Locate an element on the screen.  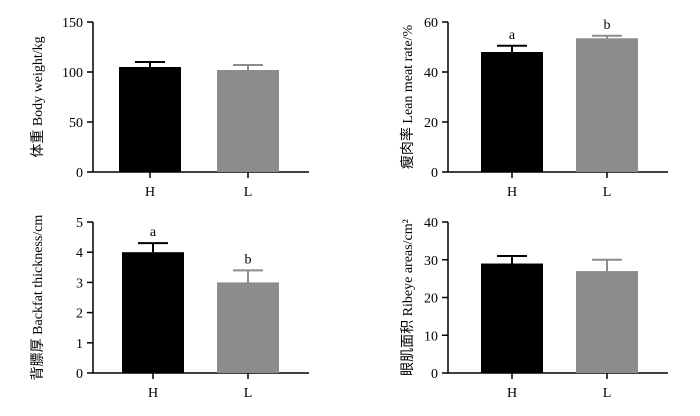
y-axis-label: 眼肌面积 Ribeye areas/cm² is located at coordinates (408, 297).